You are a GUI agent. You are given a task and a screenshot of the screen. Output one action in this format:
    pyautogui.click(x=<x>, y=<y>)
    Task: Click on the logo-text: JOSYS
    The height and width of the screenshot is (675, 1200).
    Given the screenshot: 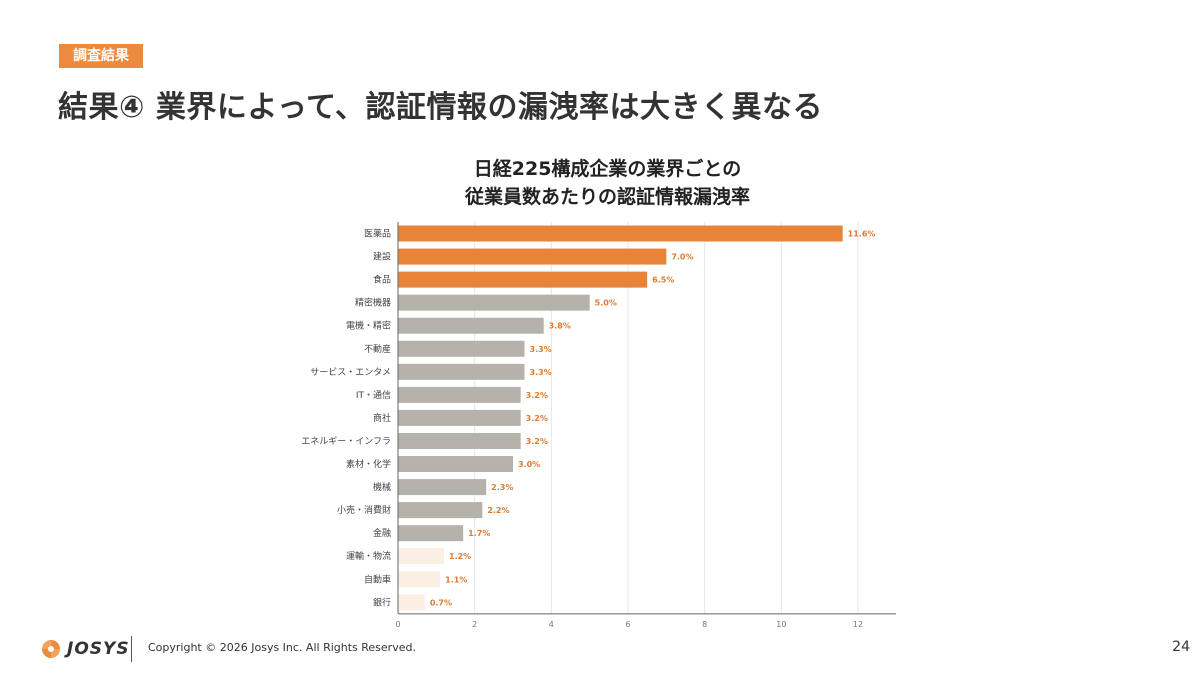 What is the action you would take?
    pyautogui.click(x=98, y=649)
    